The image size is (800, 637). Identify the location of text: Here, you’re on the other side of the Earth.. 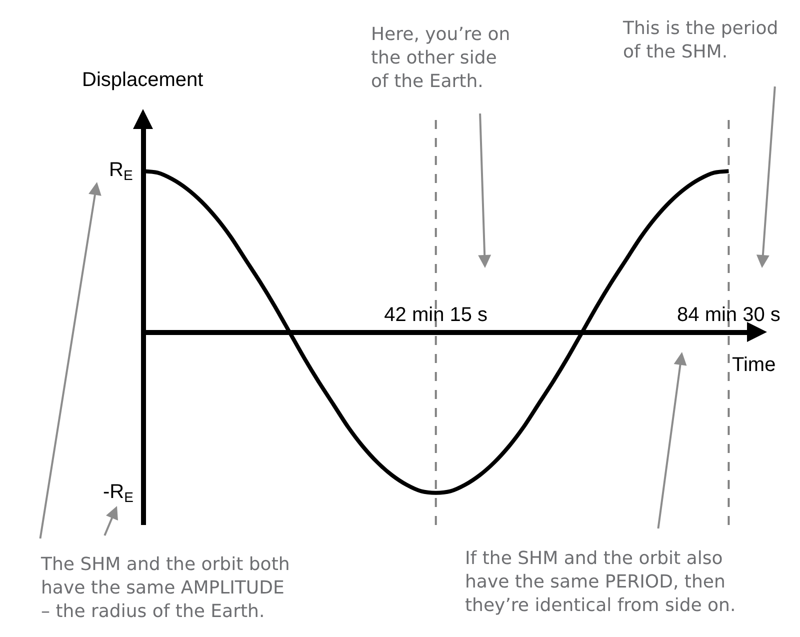
(440, 58).